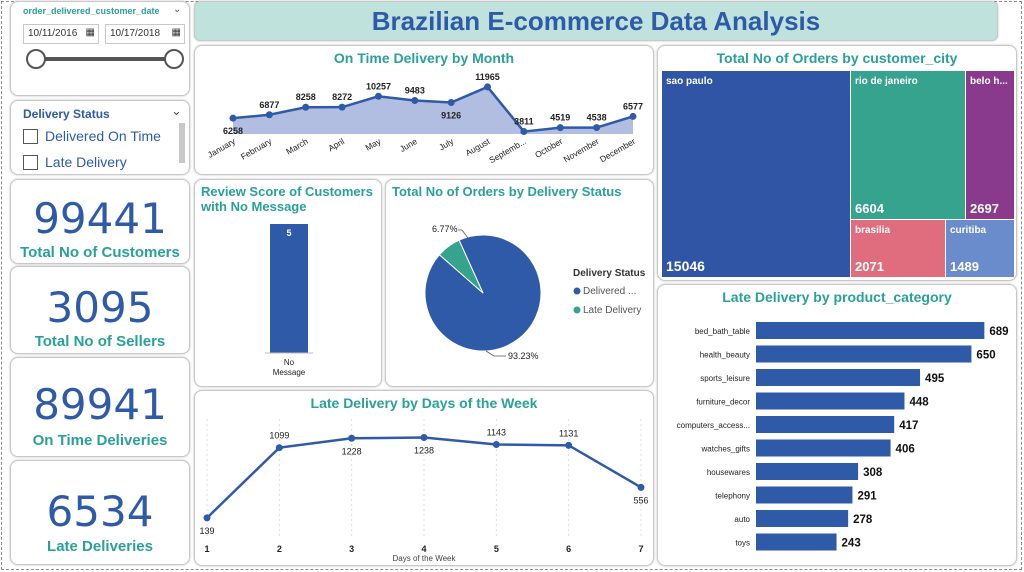 The image size is (1024, 572). What do you see at coordinates (597, 118) in the screenshot?
I see `monthly-data-label: 4538` at bounding box center [597, 118].